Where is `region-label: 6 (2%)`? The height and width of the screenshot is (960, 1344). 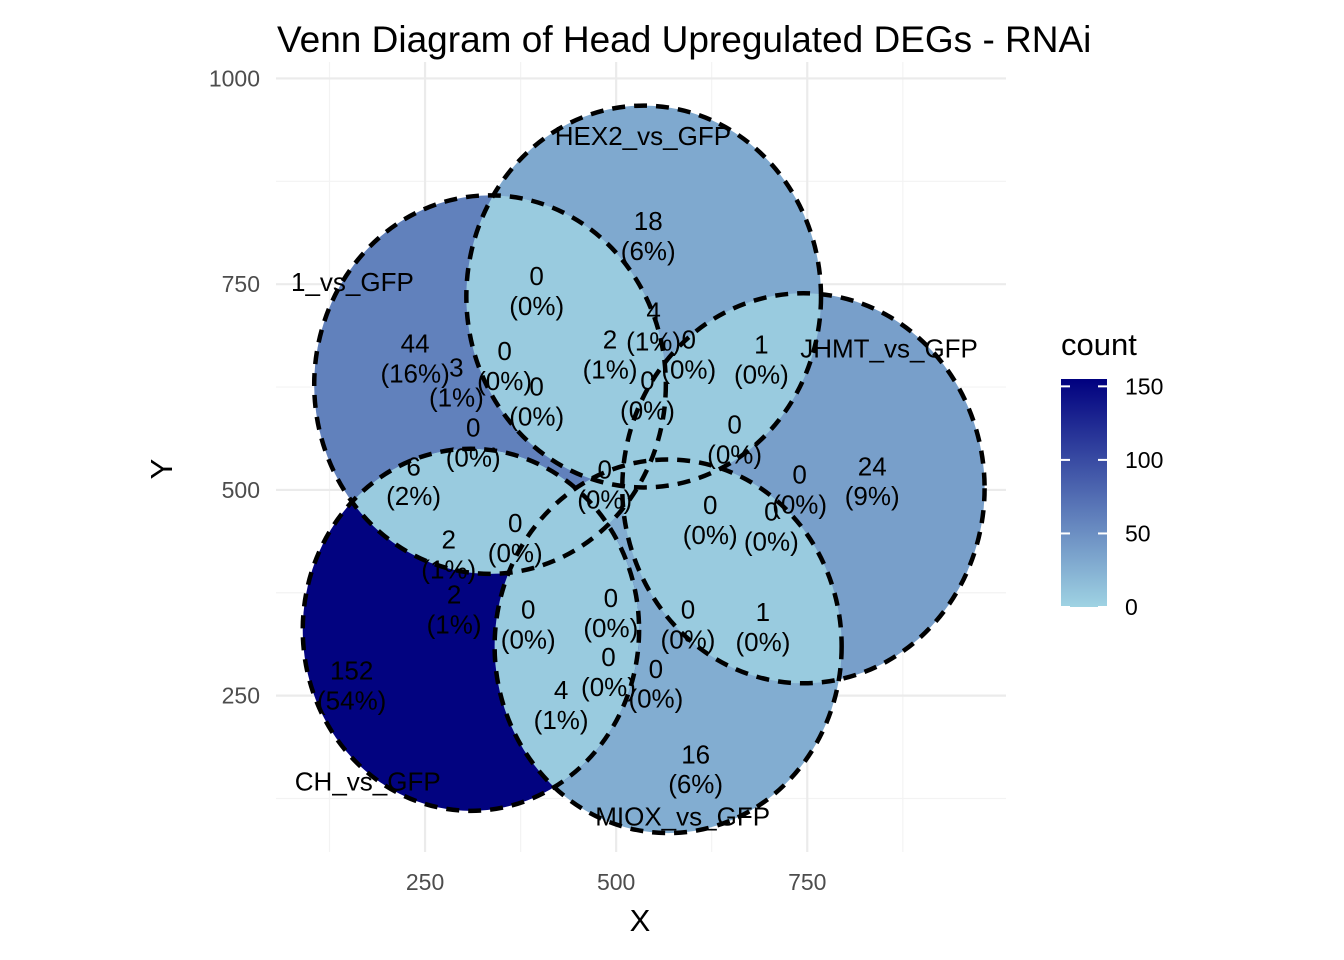
region-label: 6 (2%) is located at coordinates (413, 481).